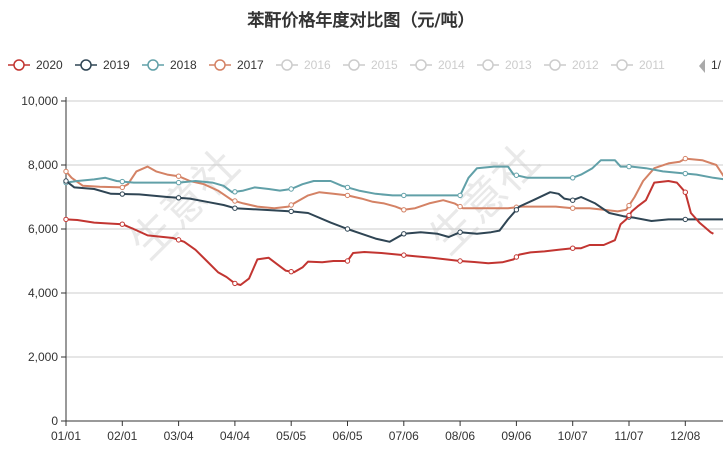 The image size is (723, 452). What do you see at coordinates (43, 357) in the screenshot?
I see `y-tick-label: 2,000` at bounding box center [43, 357].